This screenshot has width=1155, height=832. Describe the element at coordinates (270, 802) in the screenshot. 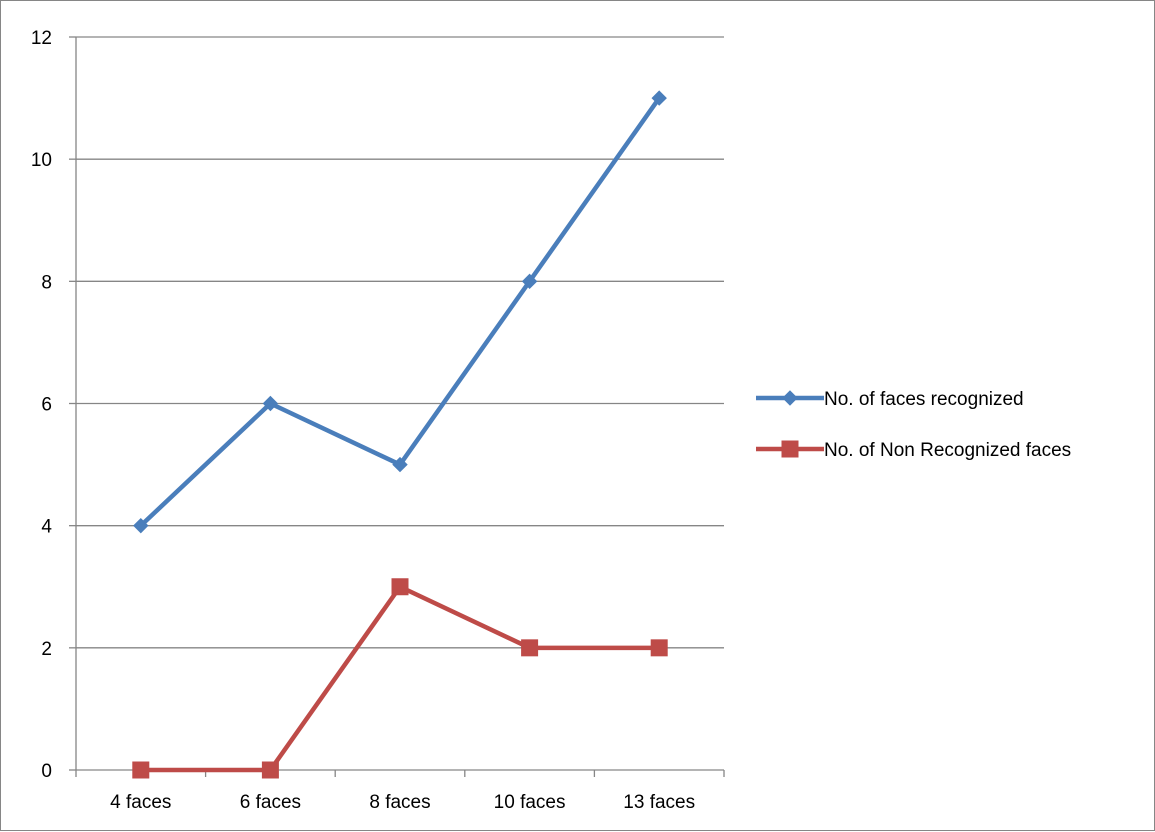

I see `x-tick-label: 6 faces` at that location.